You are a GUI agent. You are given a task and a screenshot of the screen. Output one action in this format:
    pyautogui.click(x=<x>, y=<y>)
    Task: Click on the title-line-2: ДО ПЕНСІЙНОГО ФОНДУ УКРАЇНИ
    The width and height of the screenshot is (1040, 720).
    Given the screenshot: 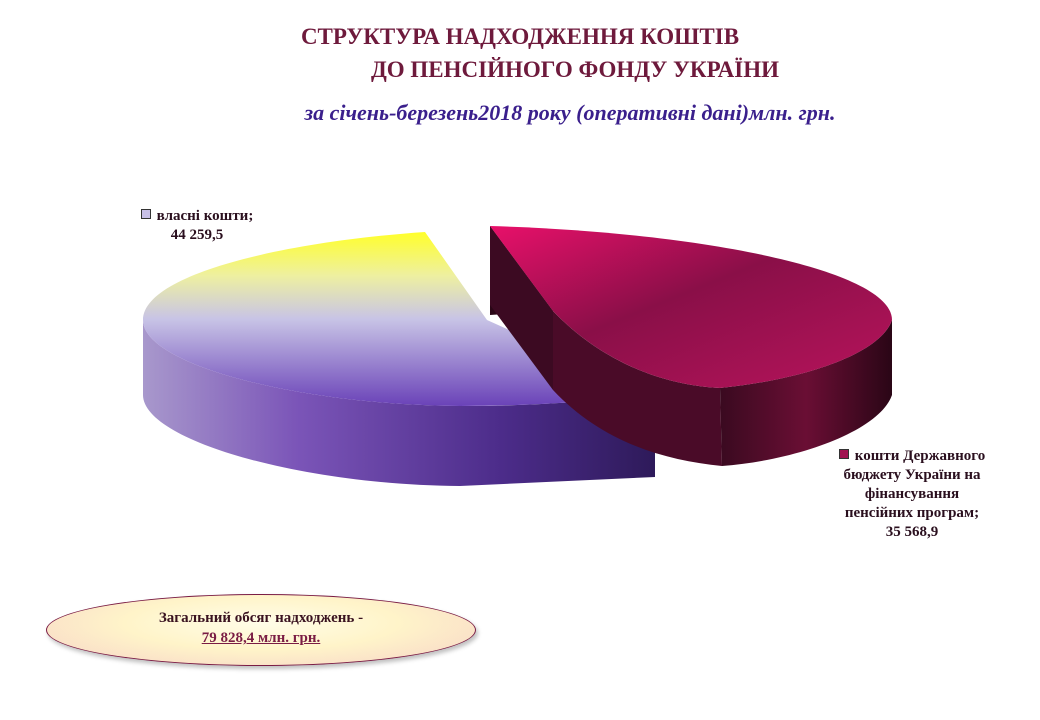 What is the action you would take?
    pyautogui.click(x=575, y=69)
    